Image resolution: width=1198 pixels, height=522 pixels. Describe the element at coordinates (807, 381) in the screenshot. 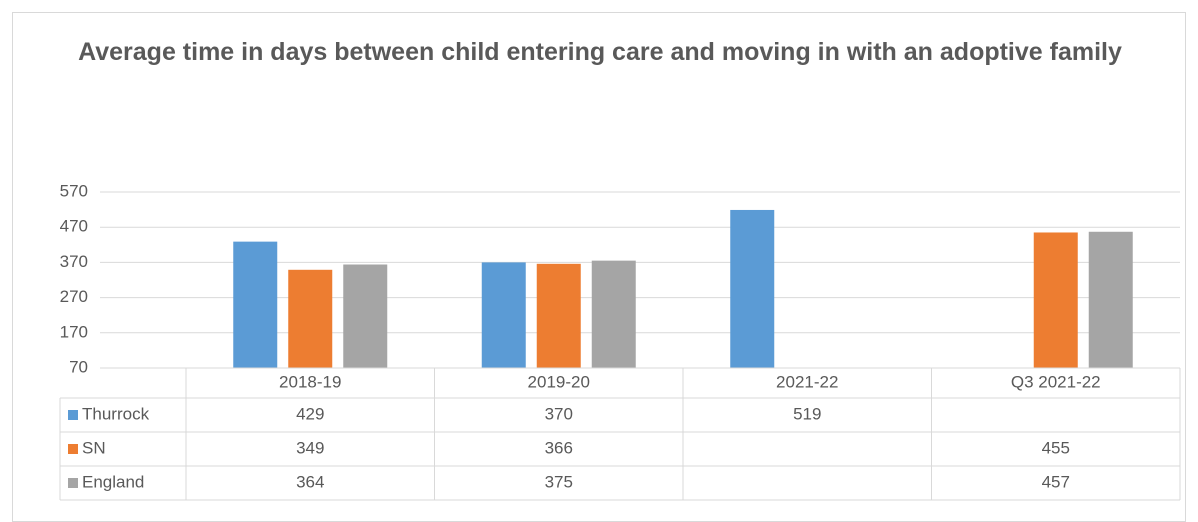

I see `x-tick-label: 2021-22` at that location.